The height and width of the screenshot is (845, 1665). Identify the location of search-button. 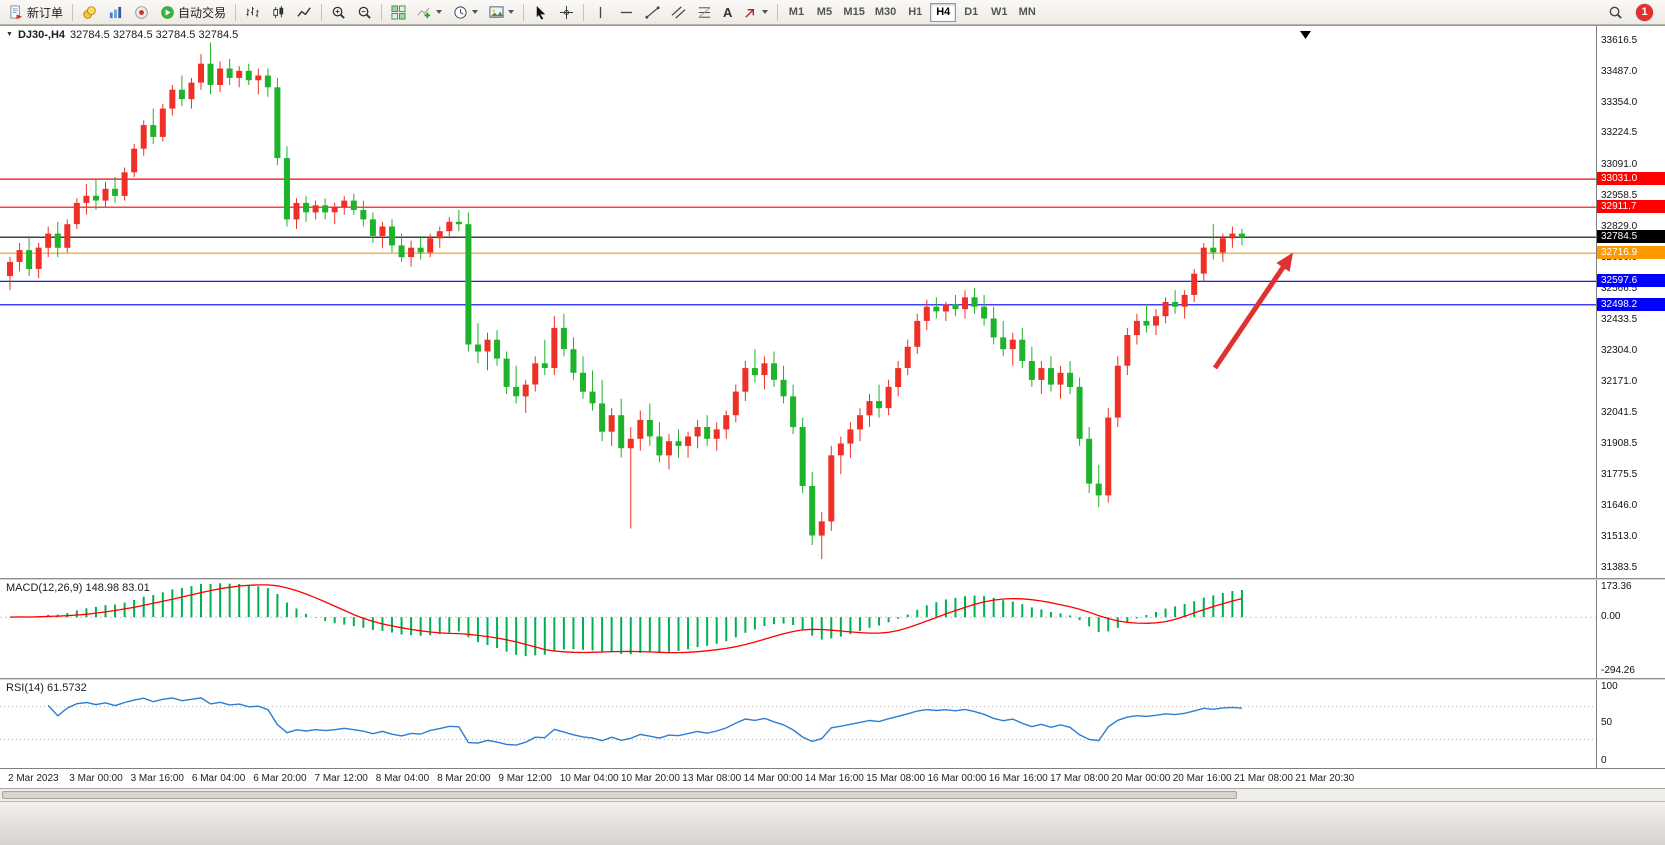
(1615, 12).